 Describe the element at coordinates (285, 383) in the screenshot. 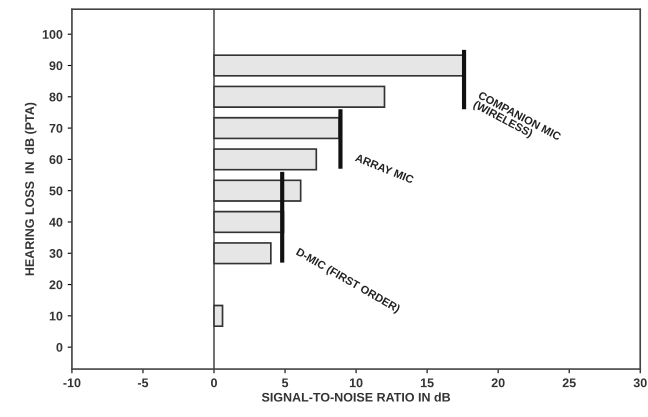

I see `x-tick-label: 5` at that location.